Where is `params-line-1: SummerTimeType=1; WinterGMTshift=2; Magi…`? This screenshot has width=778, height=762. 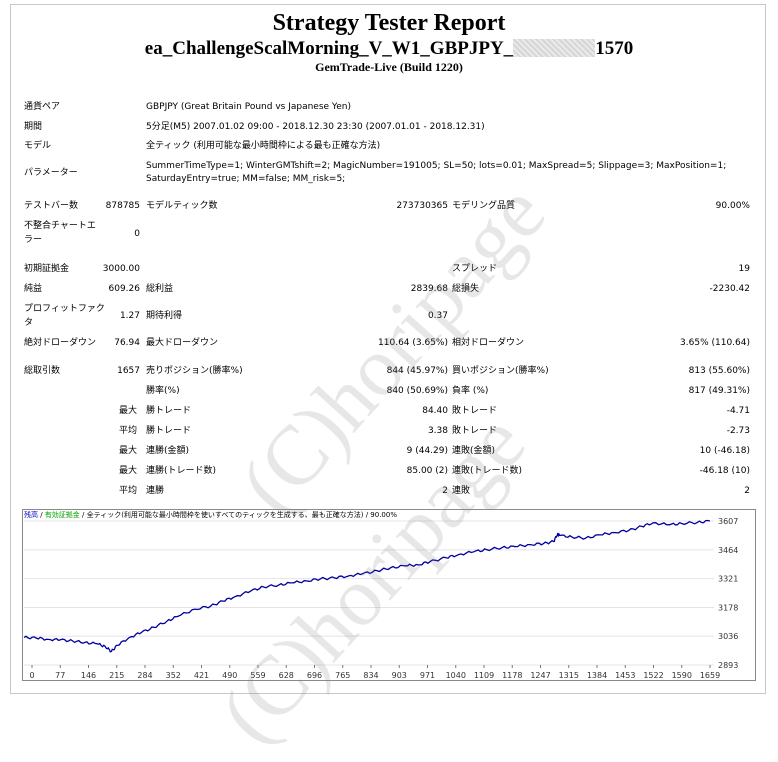 params-line-1: SummerTimeType=1; WinterGMTshift=2; Magi… is located at coordinates (436, 166).